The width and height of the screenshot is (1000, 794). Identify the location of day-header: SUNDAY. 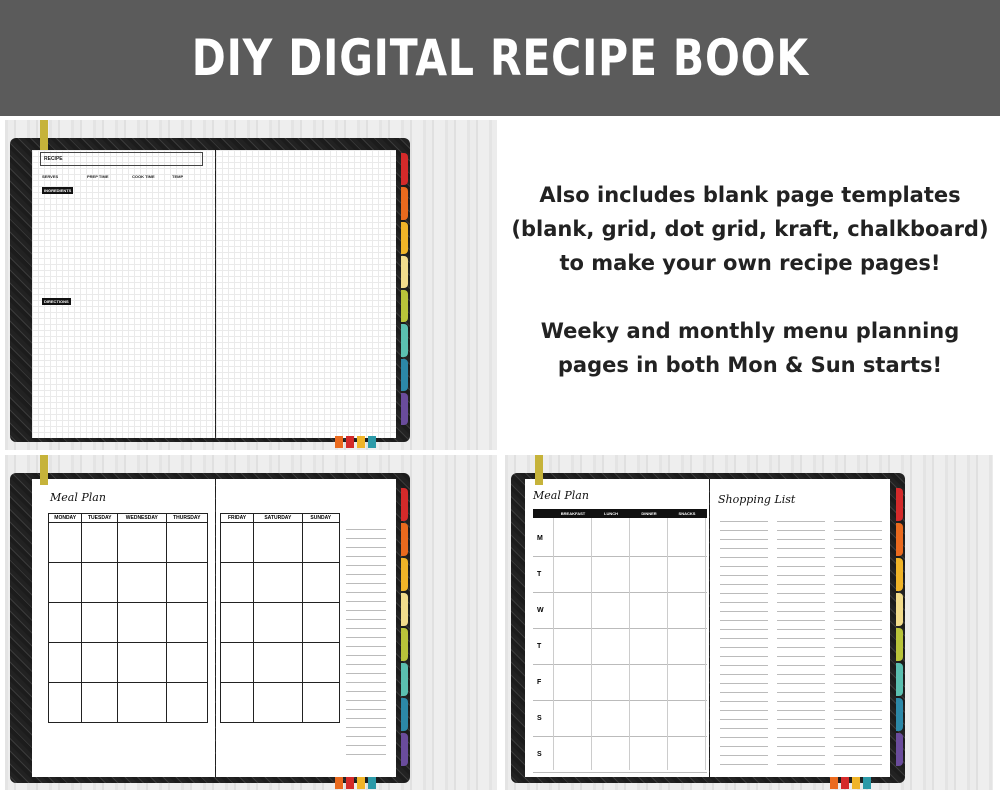
(320, 518).